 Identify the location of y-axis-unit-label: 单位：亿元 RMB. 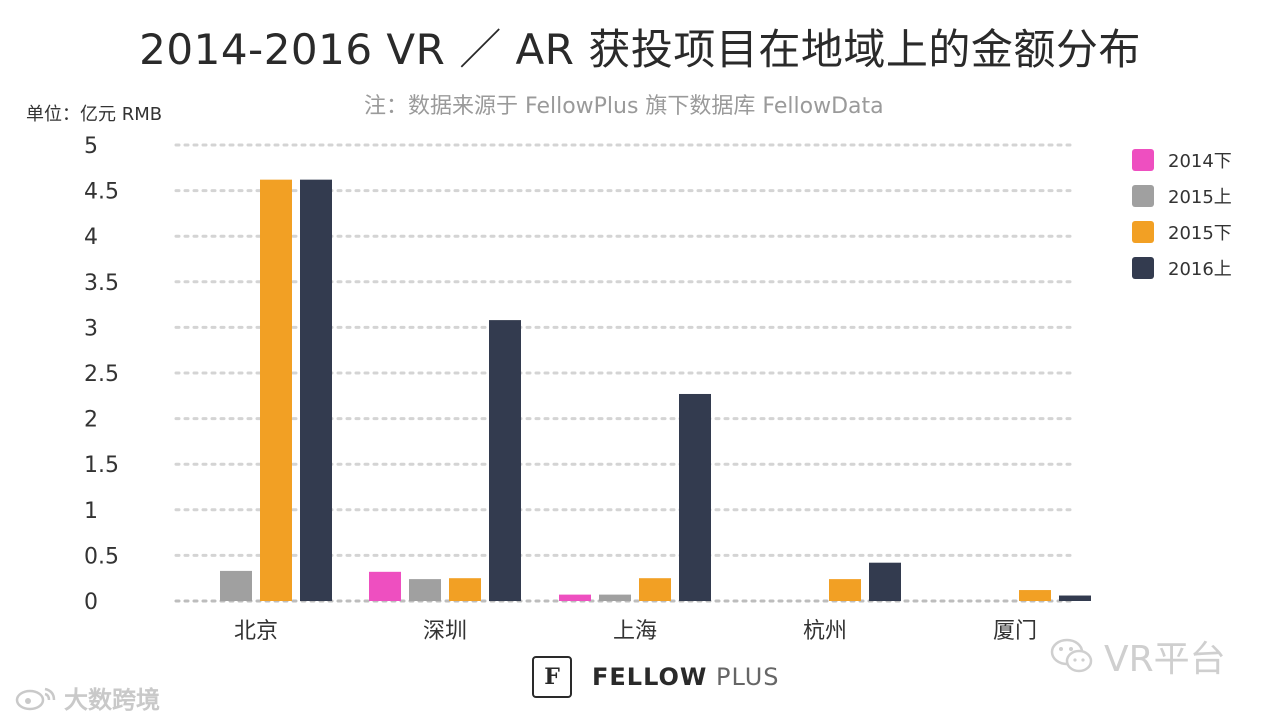
(94, 114).